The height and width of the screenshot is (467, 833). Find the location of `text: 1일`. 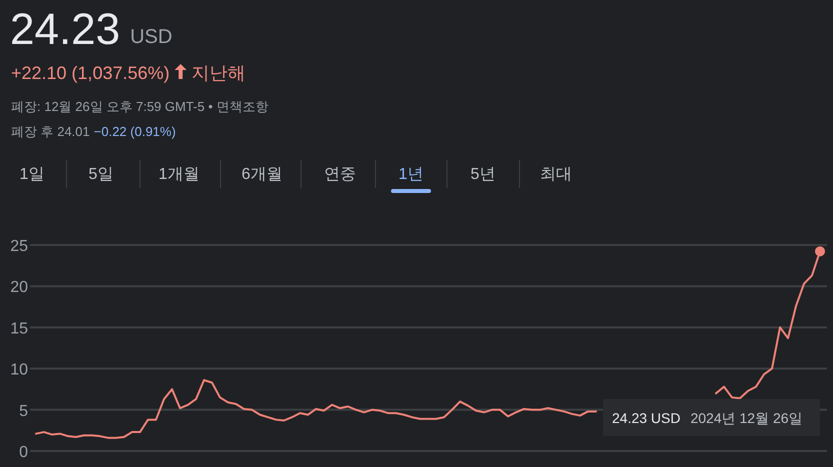

text: 1일 is located at coordinates (32, 174).